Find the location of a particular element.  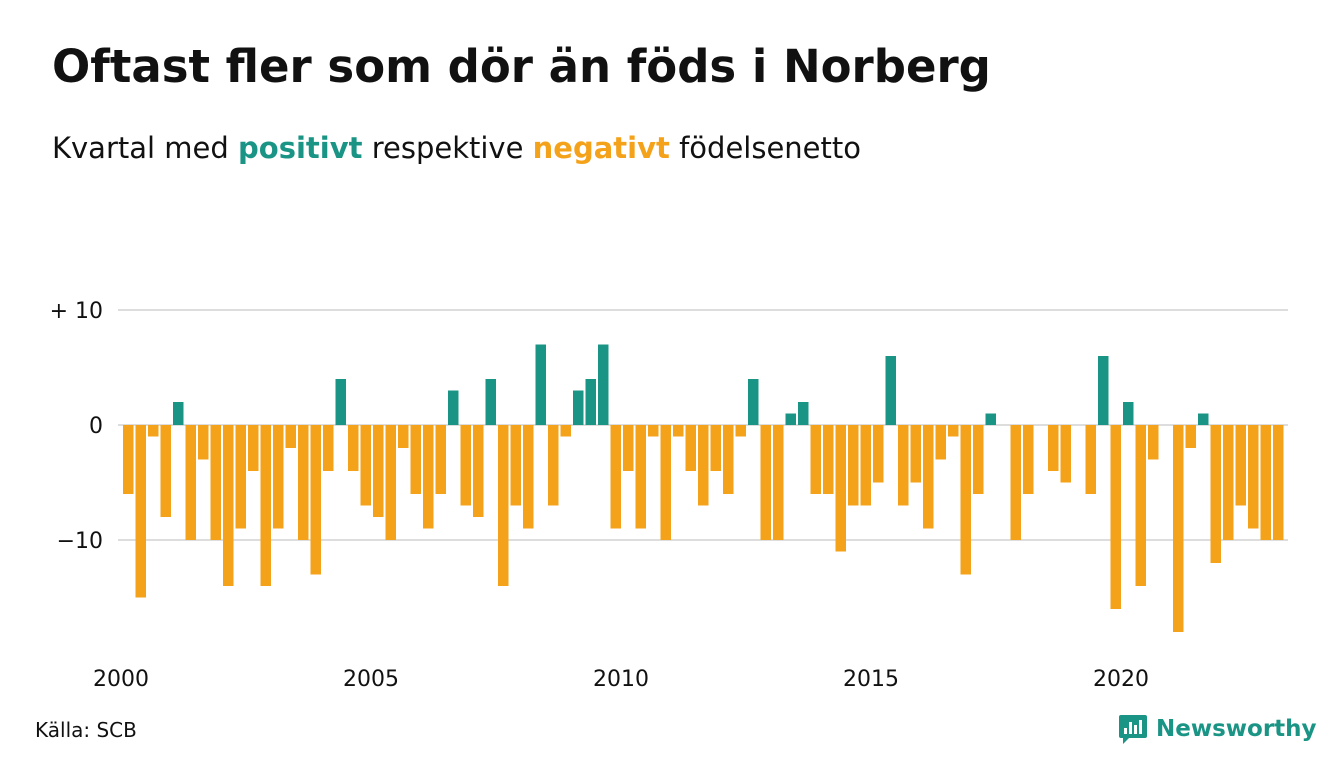

x-axis: 2000 2005 2010 2015 2020 is located at coordinates (621, 679).